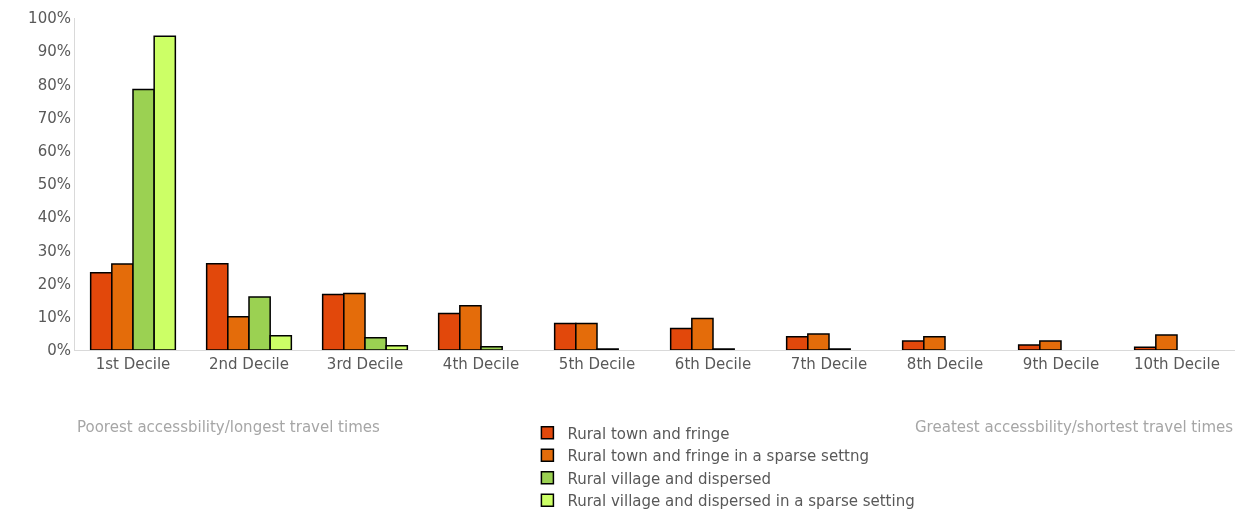 The image size is (1243, 524). What do you see at coordinates (249, 364) in the screenshot?
I see `x-tick-label: 2nd Decile` at bounding box center [249, 364].